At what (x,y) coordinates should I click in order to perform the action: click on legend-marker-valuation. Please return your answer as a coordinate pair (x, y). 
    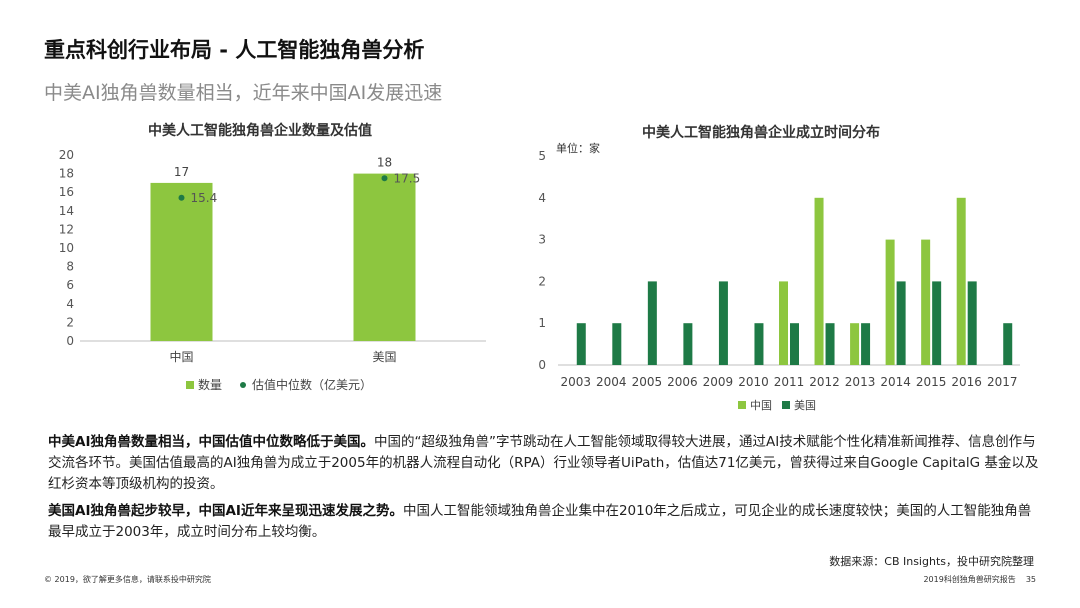
    Looking at the image, I should click on (243, 385).